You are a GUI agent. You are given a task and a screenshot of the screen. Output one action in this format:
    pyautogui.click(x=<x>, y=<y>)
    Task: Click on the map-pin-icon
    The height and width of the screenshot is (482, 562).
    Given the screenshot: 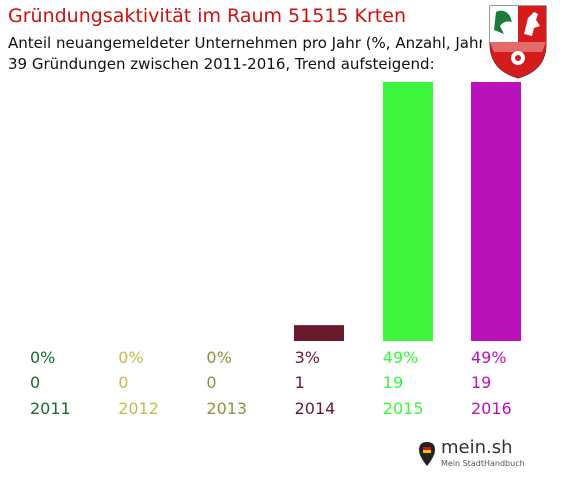 What is the action you would take?
    pyautogui.click(x=427, y=454)
    